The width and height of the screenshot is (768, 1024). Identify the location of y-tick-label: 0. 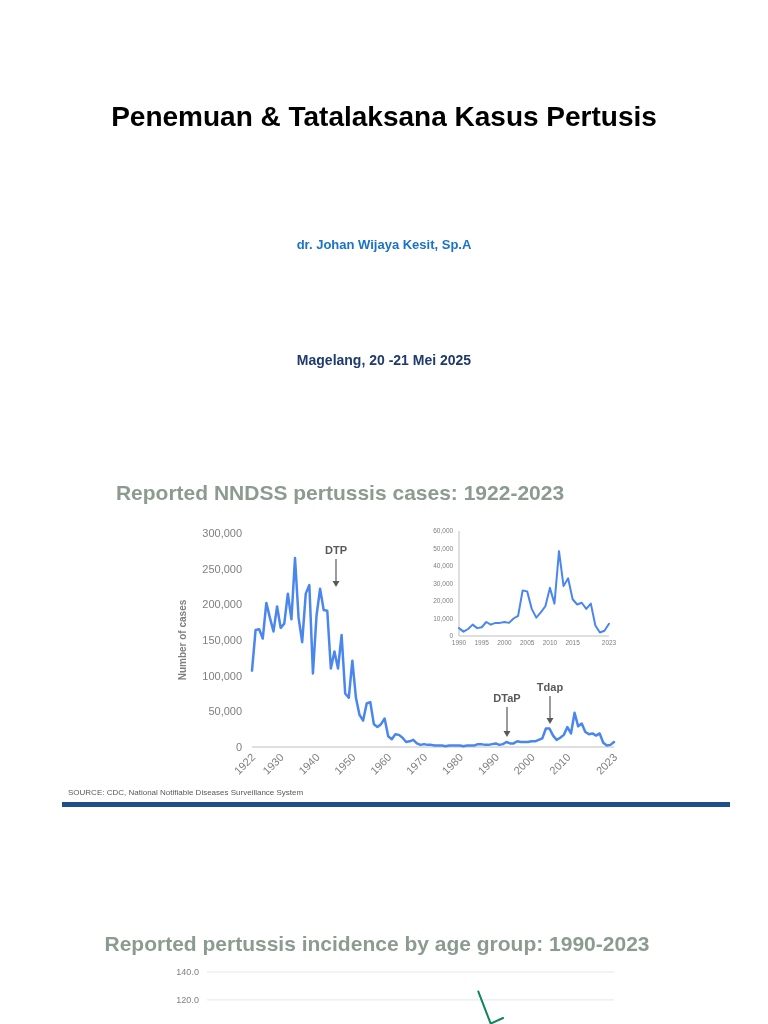
(239, 746).